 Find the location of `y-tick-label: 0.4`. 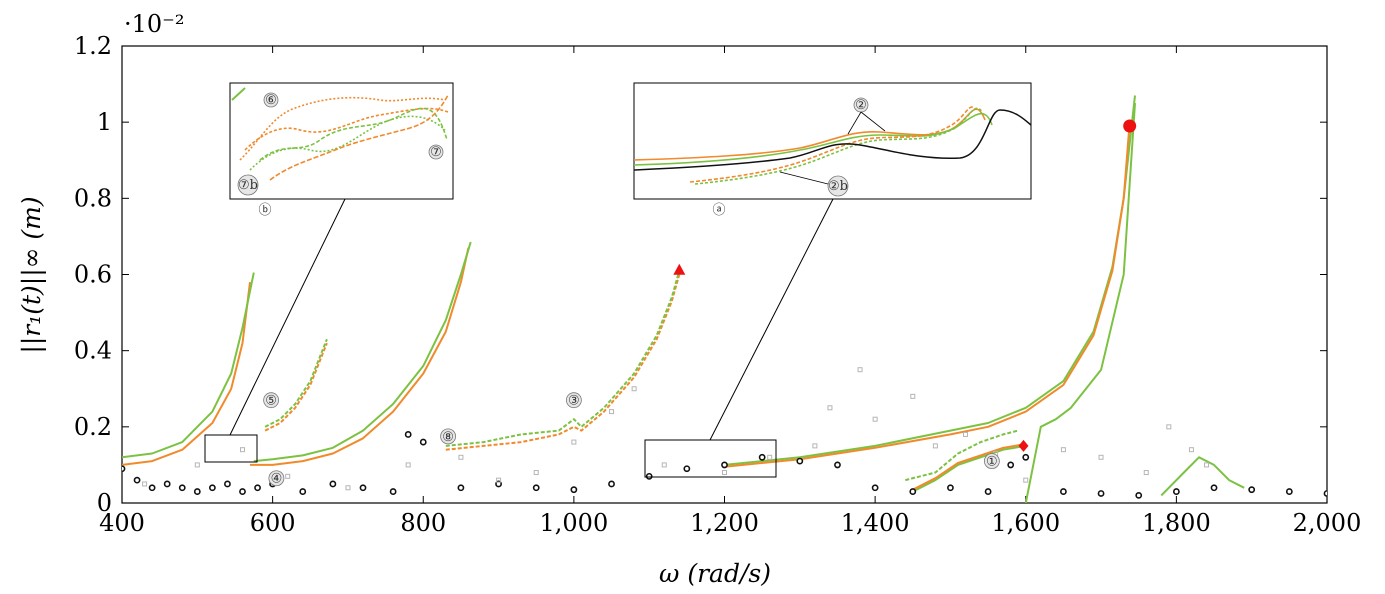

y-tick-label: 0.4 is located at coordinates (93, 351).